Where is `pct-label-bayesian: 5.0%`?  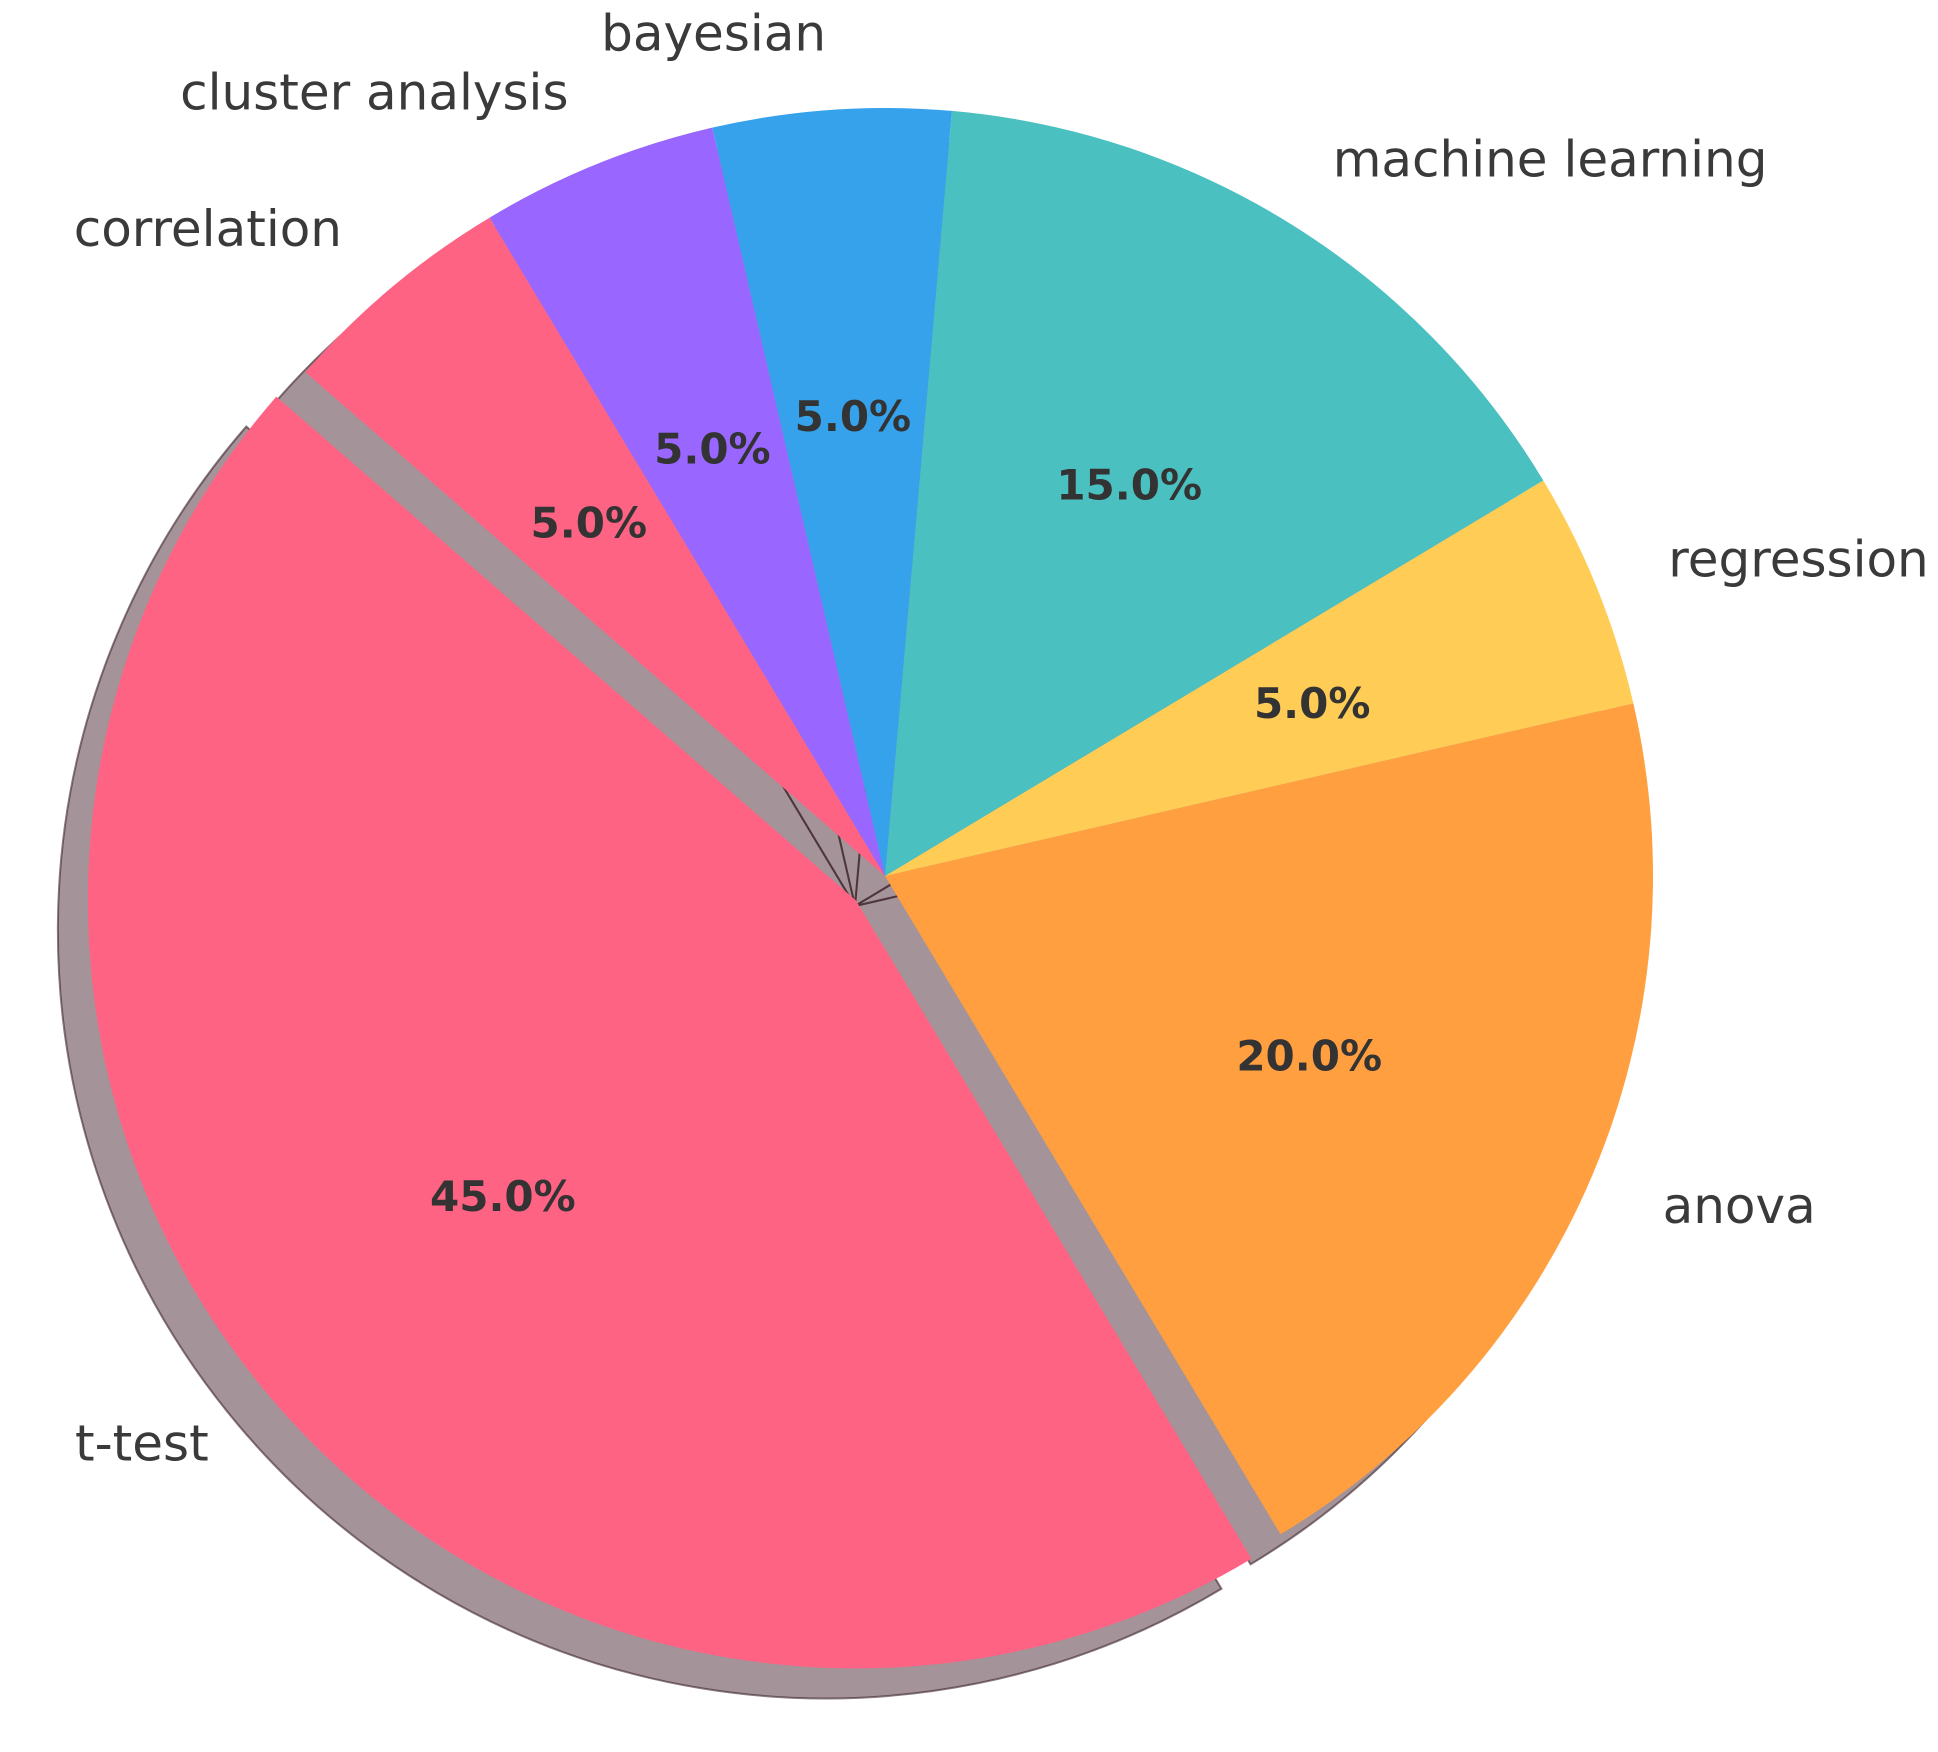
pct-label-bayesian: 5.0% is located at coordinates (853, 416).